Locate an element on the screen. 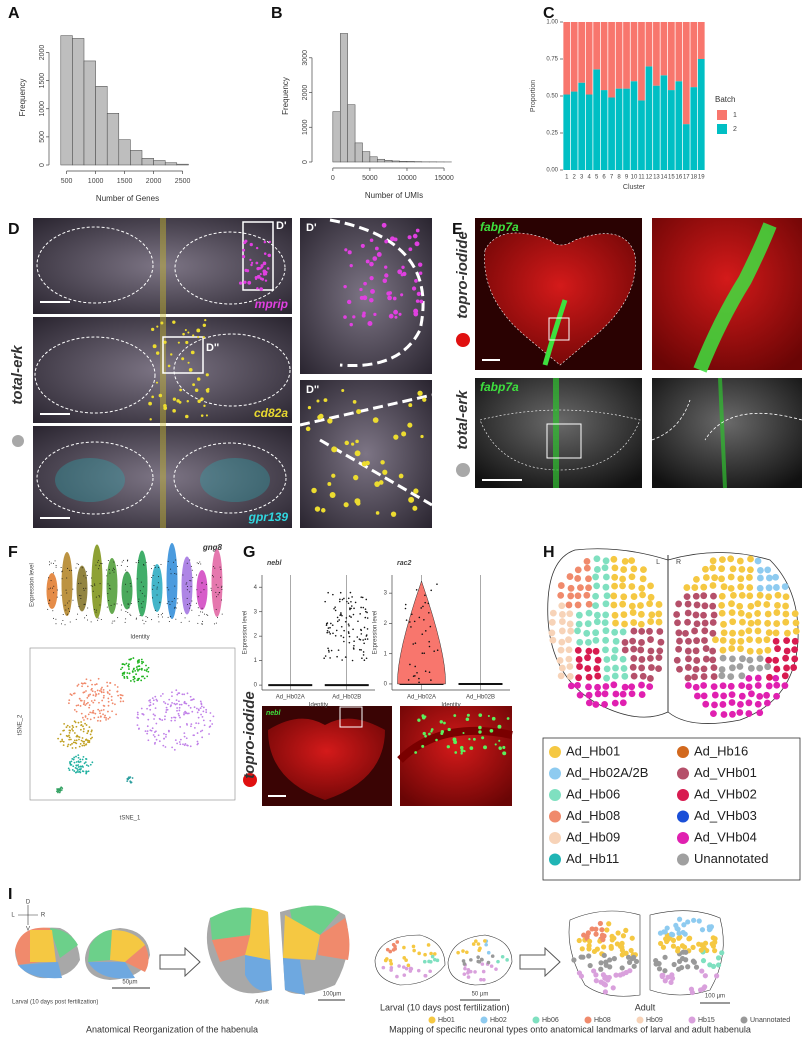 Image resolution: width=812 pixels, height=1042 pixels. legend-swatch is located at coordinates (536, 1020).